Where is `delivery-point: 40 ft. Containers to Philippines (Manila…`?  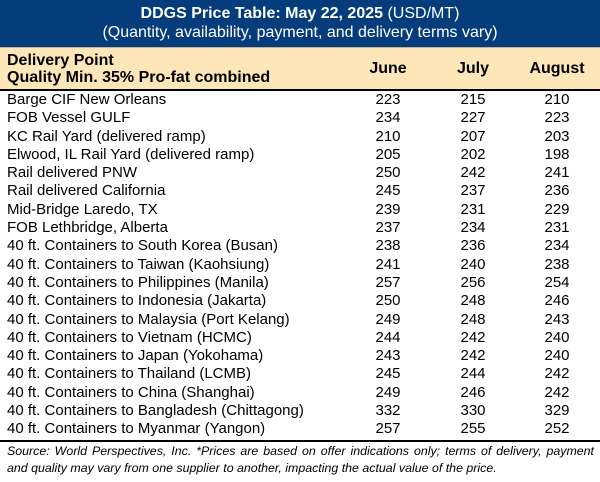 delivery-point: 40 ft. Containers to Philippines (Manila… is located at coordinates (138, 282).